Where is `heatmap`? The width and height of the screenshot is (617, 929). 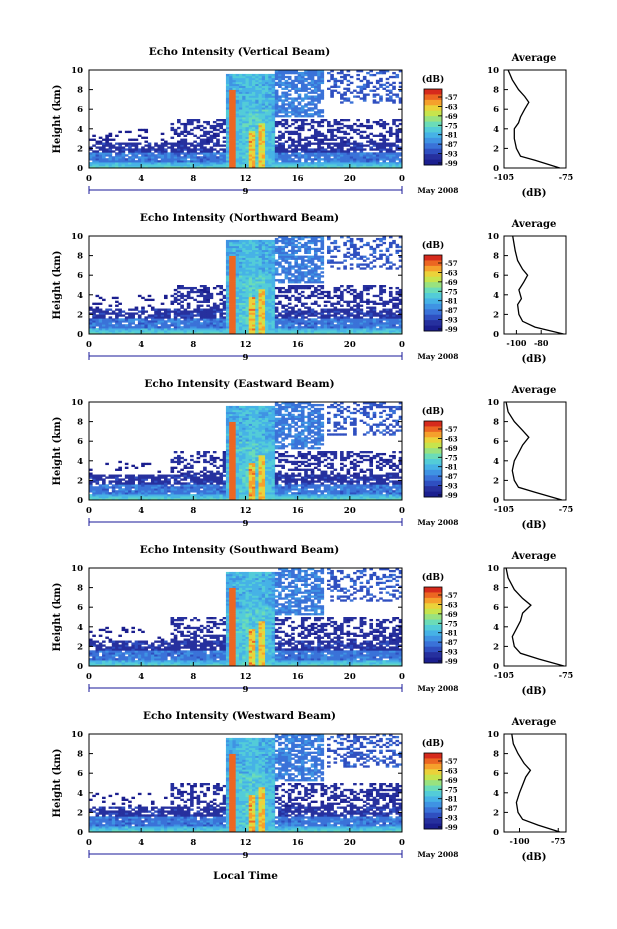
heatmap is located at coordinates (246, 617).